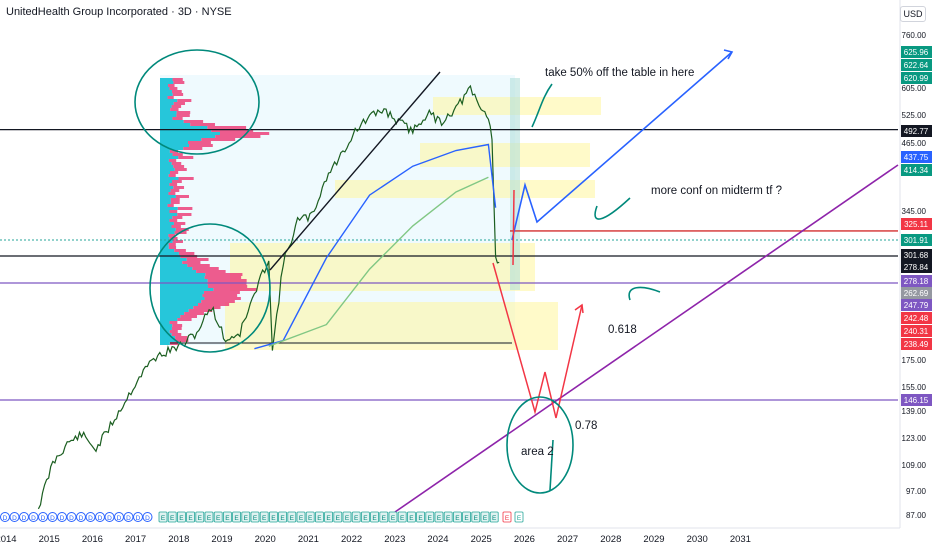  I want to click on x-tick-2017: 2017, so click(135, 539).